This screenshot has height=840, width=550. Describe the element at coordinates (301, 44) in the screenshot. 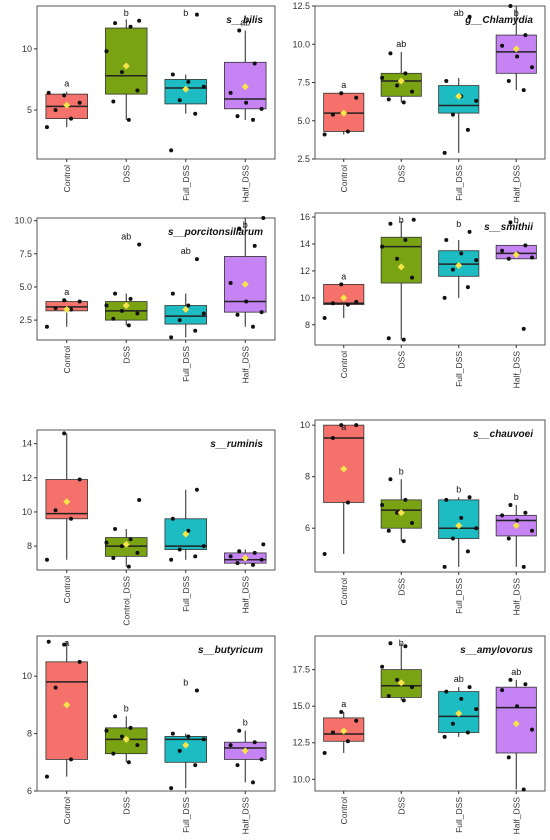

I see `y-tick-label: 10.0` at that location.